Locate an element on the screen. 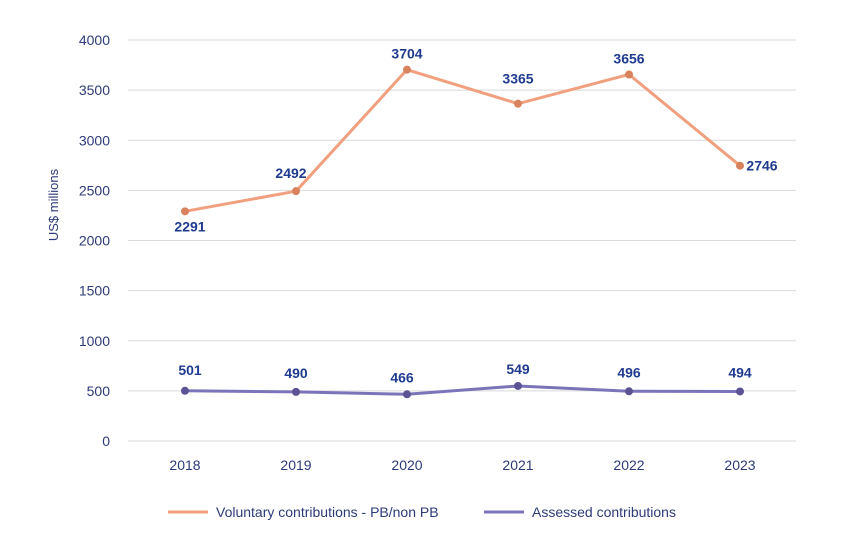  y-tick-label: 2000 is located at coordinates (94, 241).